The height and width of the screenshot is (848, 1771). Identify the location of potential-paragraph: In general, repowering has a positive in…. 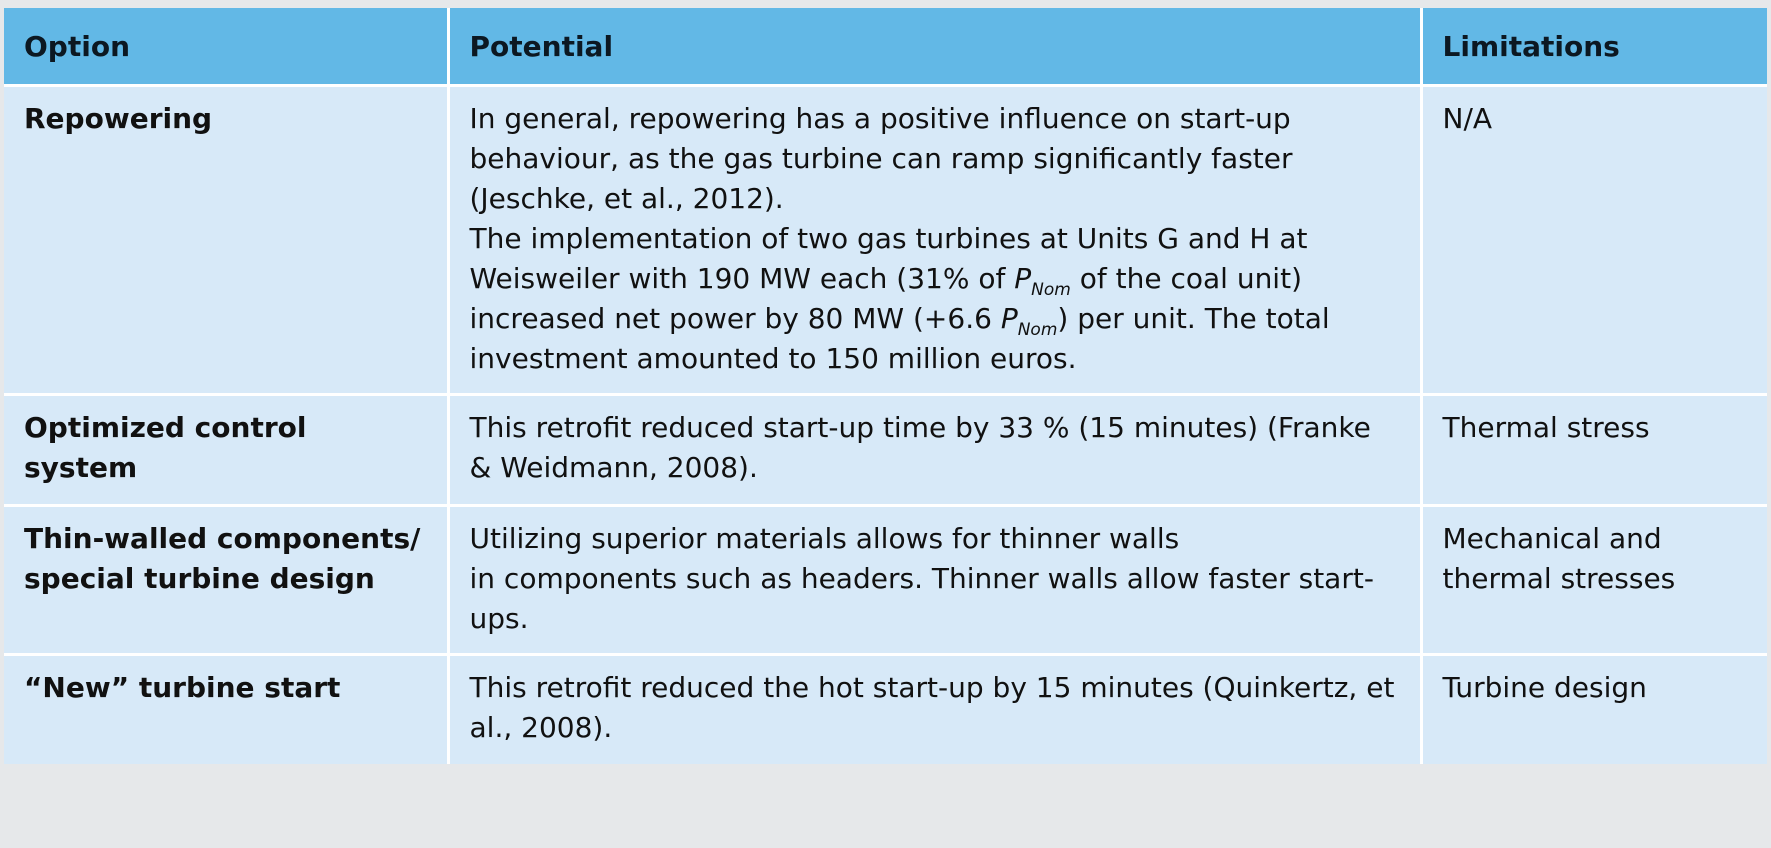
(881, 158).